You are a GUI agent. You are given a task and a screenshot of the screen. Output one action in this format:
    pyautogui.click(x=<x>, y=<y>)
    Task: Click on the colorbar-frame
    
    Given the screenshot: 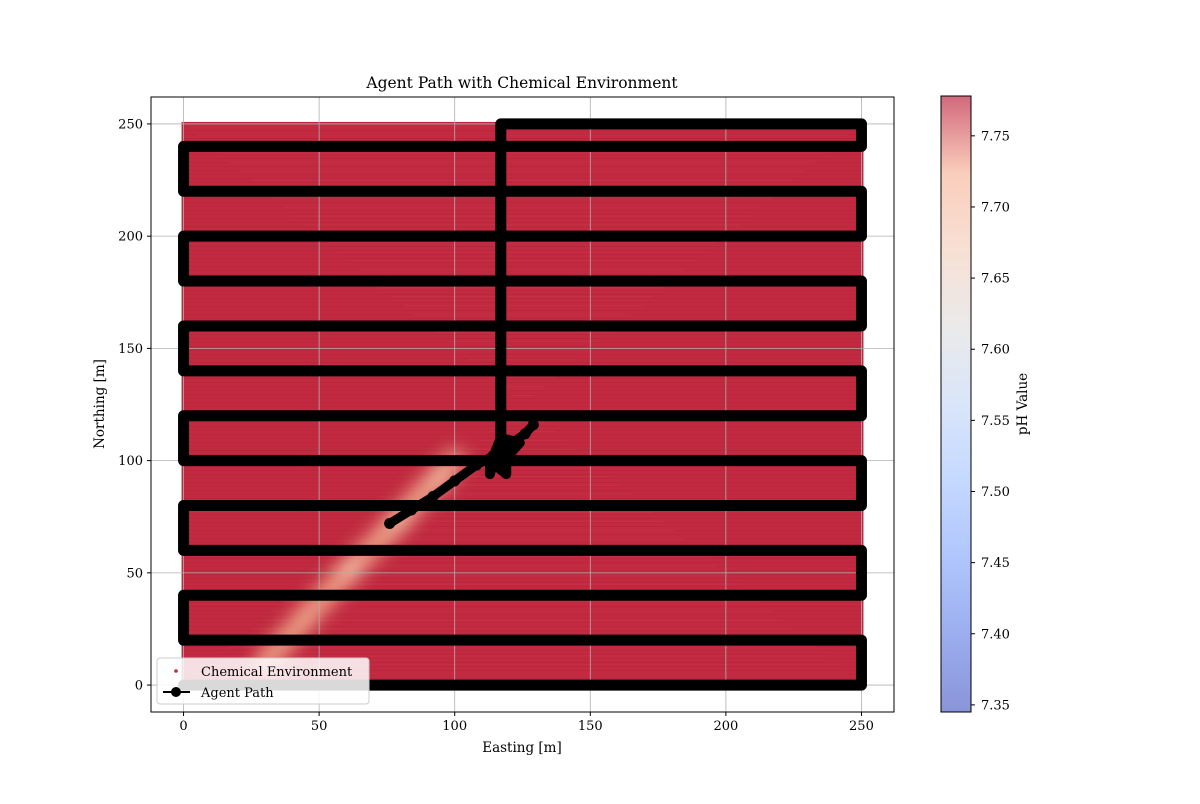 What is the action you would take?
    pyautogui.click(x=956, y=404)
    